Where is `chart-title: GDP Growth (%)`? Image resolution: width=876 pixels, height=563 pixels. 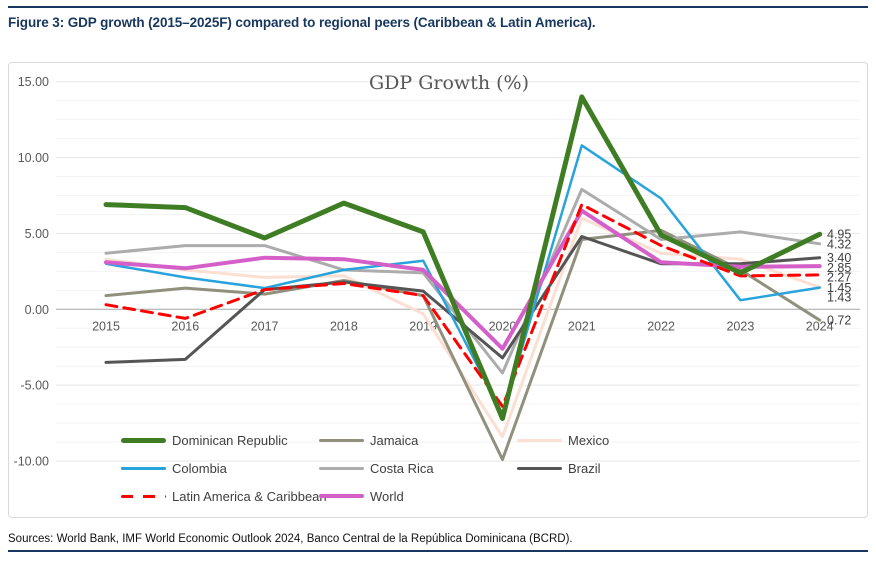
chart-title: GDP Growth (%) is located at coordinates (449, 83).